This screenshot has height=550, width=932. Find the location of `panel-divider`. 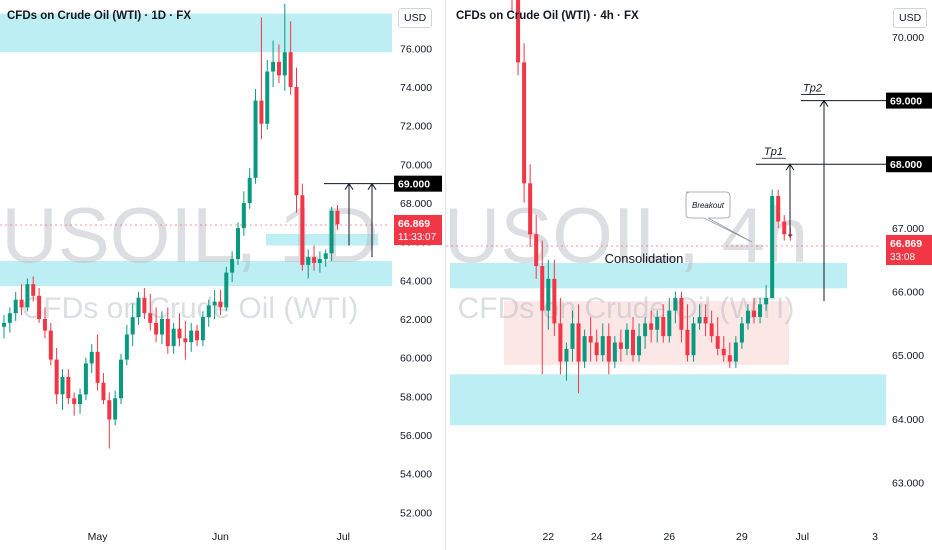

panel-divider is located at coordinates (445, 275).